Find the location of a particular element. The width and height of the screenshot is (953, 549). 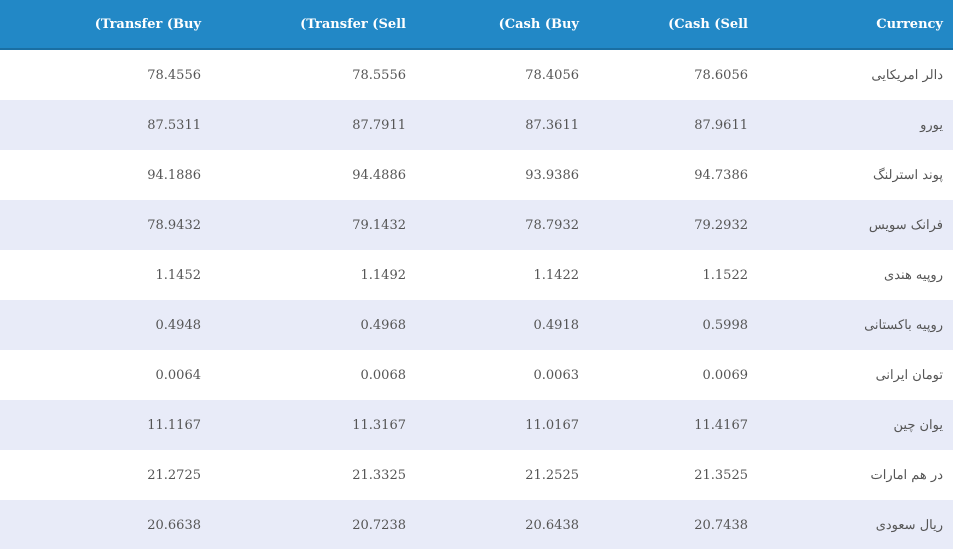

cash-buy-cell: 93.9386 is located at coordinates (492, 175).